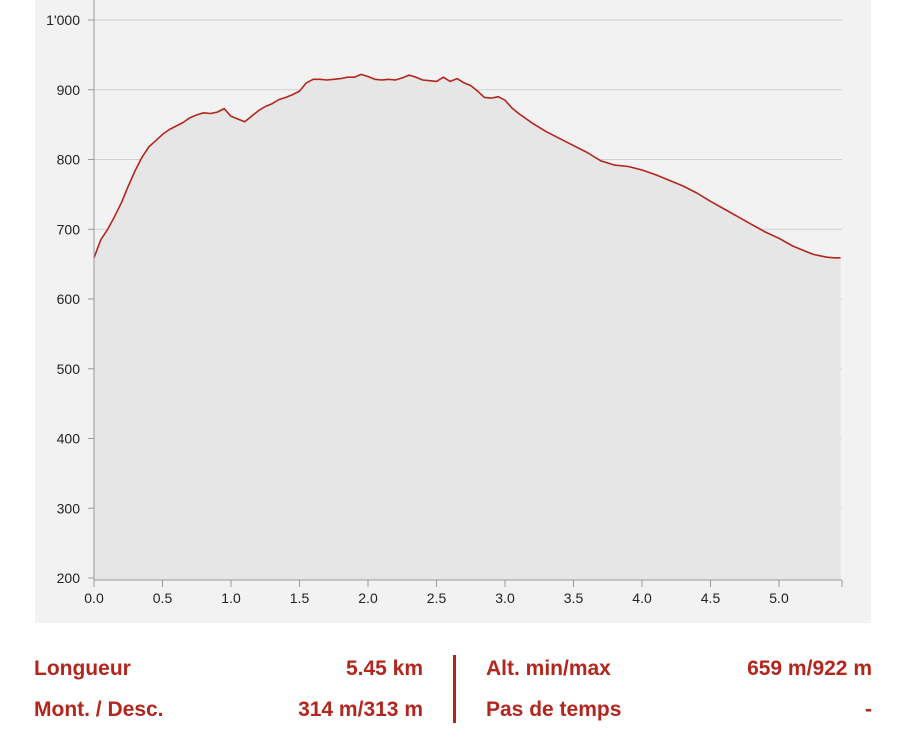  What do you see at coordinates (384, 668) in the screenshot?
I see `length-value: 5.45 km` at bounding box center [384, 668].